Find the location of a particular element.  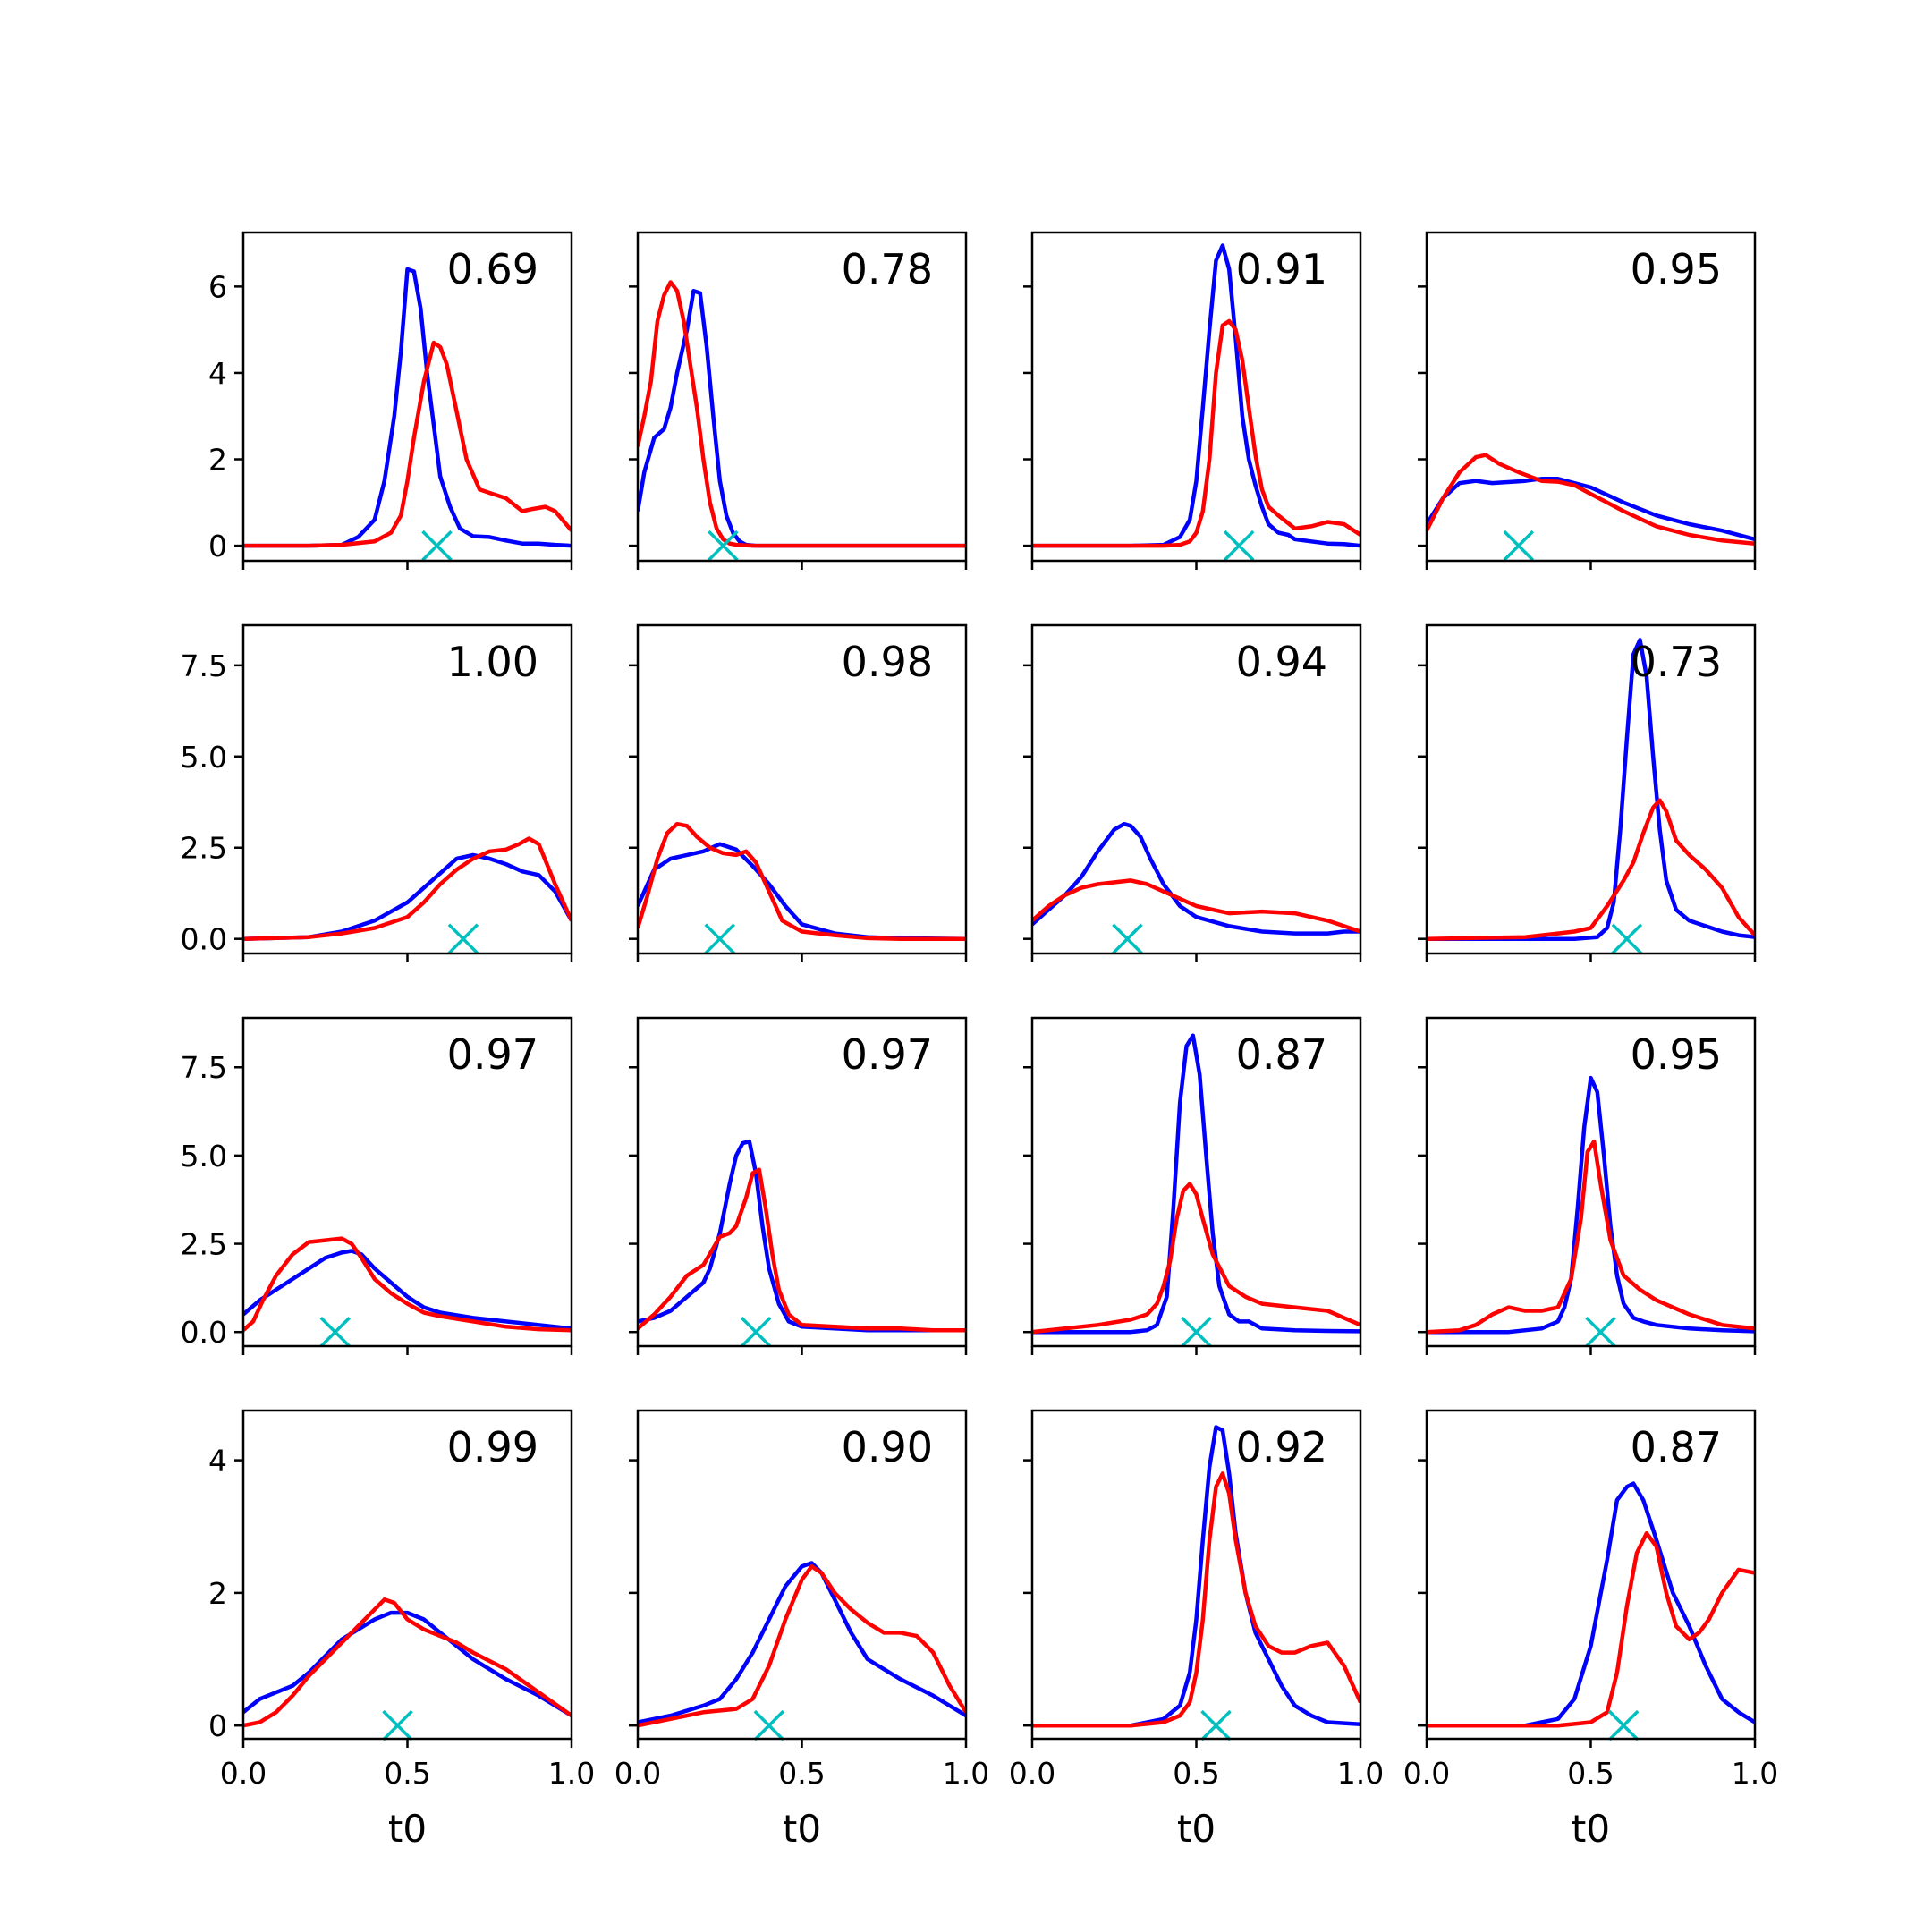

panel-value: 0.99 is located at coordinates (492, 1447).